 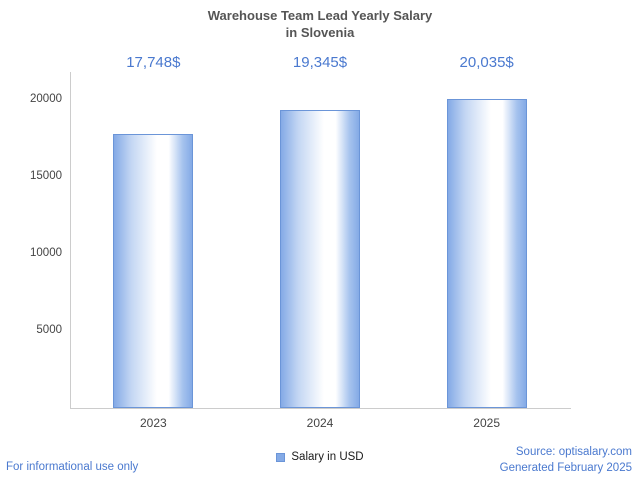 I want to click on x-tick-label: 2023, so click(x=153, y=423).